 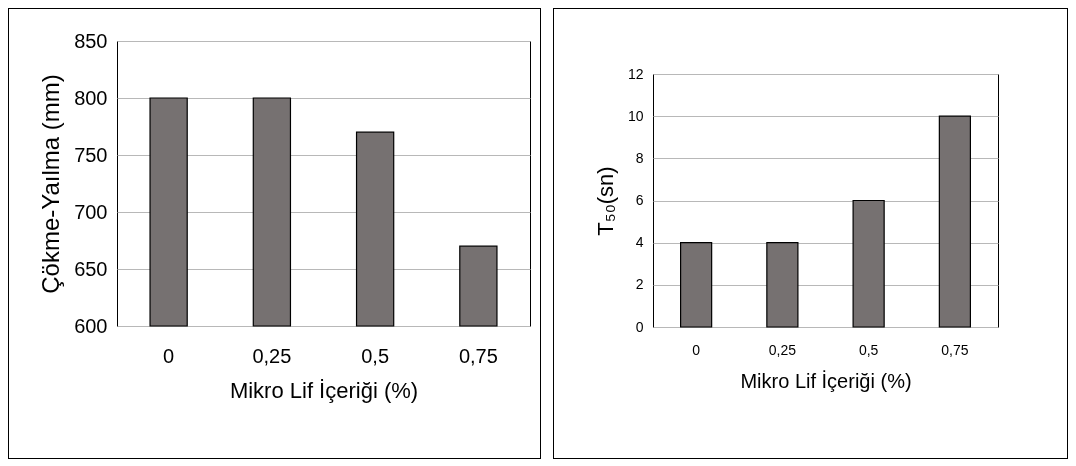 What do you see at coordinates (91, 154) in the screenshot?
I see `y-tick-label: 750` at bounding box center [91, 154].